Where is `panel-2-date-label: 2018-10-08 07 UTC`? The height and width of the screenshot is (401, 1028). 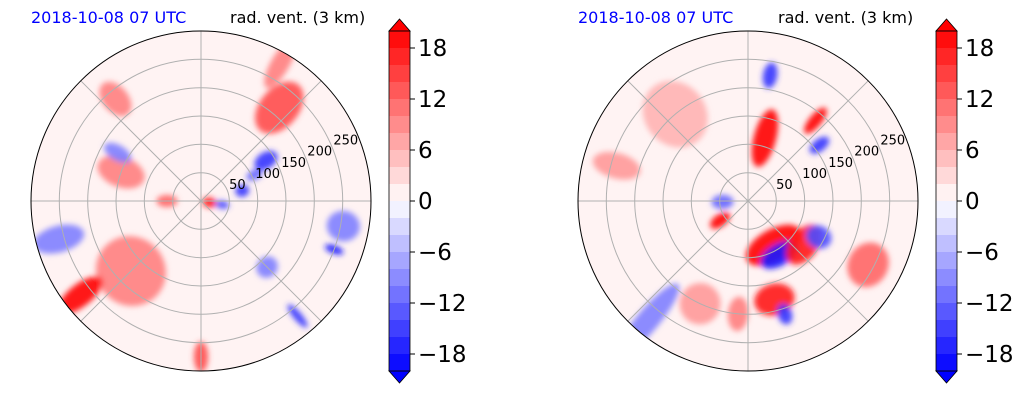 panel-2-date-label: 2018-10-08 07 UTC is located at coordinates (656, 17).